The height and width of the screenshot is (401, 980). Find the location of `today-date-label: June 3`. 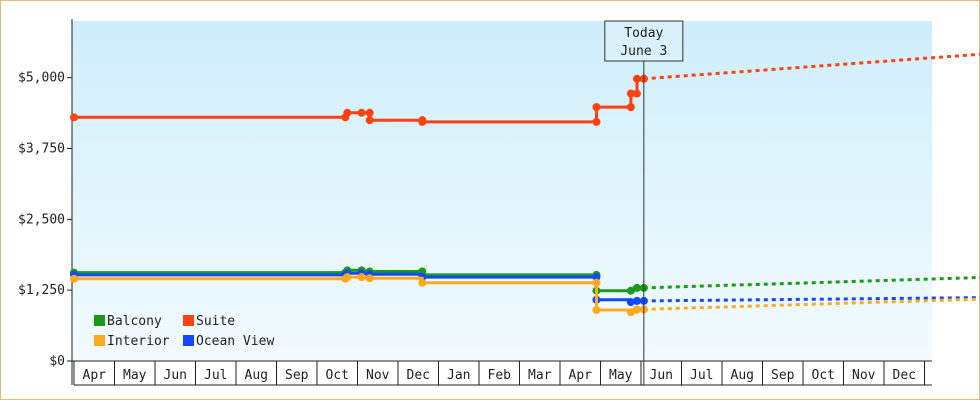

today-date-label: June 3 is located at coordinates (643, 51).